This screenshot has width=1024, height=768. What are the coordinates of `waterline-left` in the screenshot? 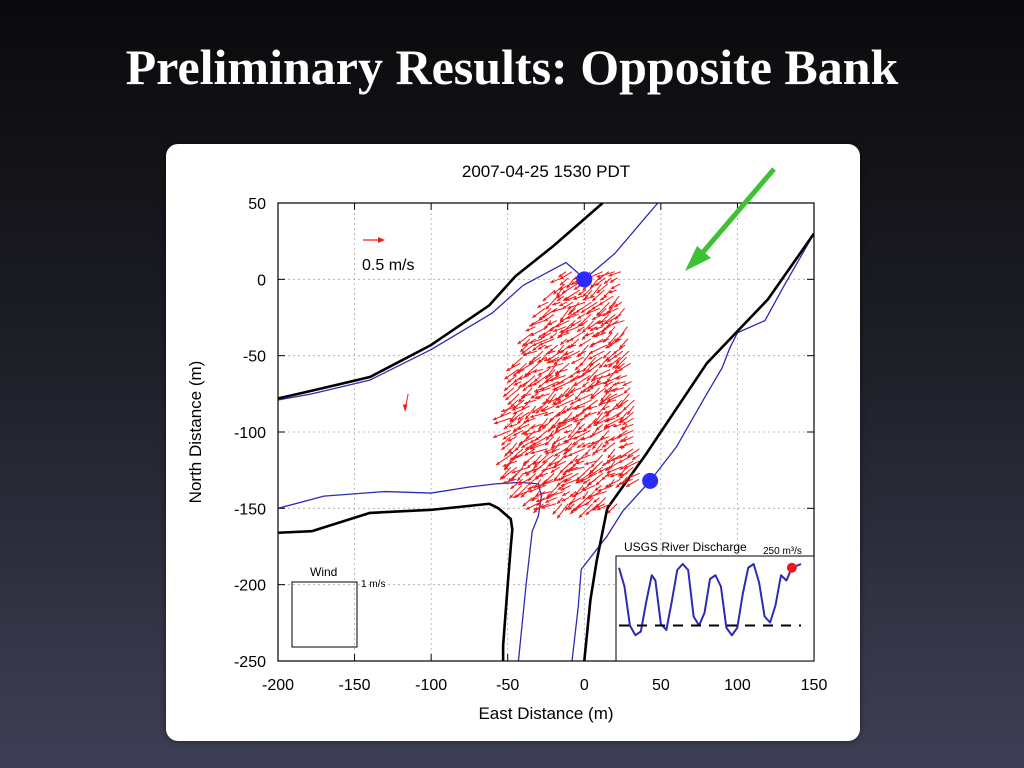 It's located at (430, 331).